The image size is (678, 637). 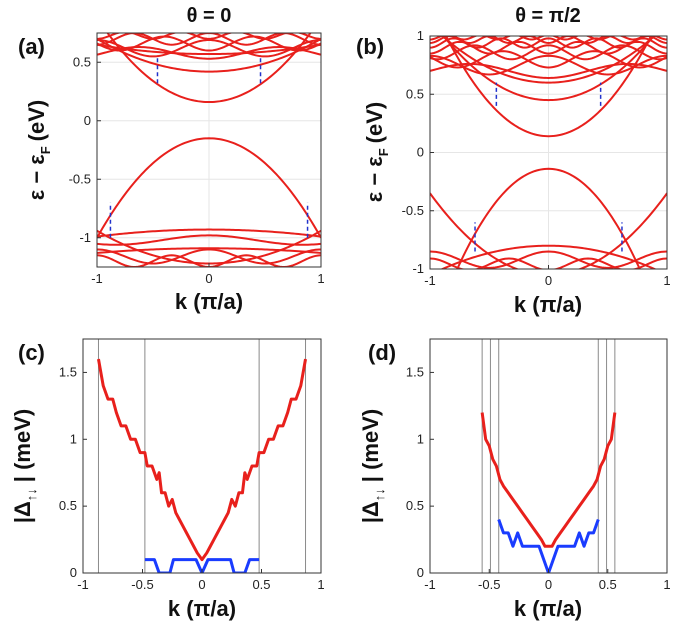 I want to click on panel-a-ylabel-sub: F, so click(x=45, y=150).